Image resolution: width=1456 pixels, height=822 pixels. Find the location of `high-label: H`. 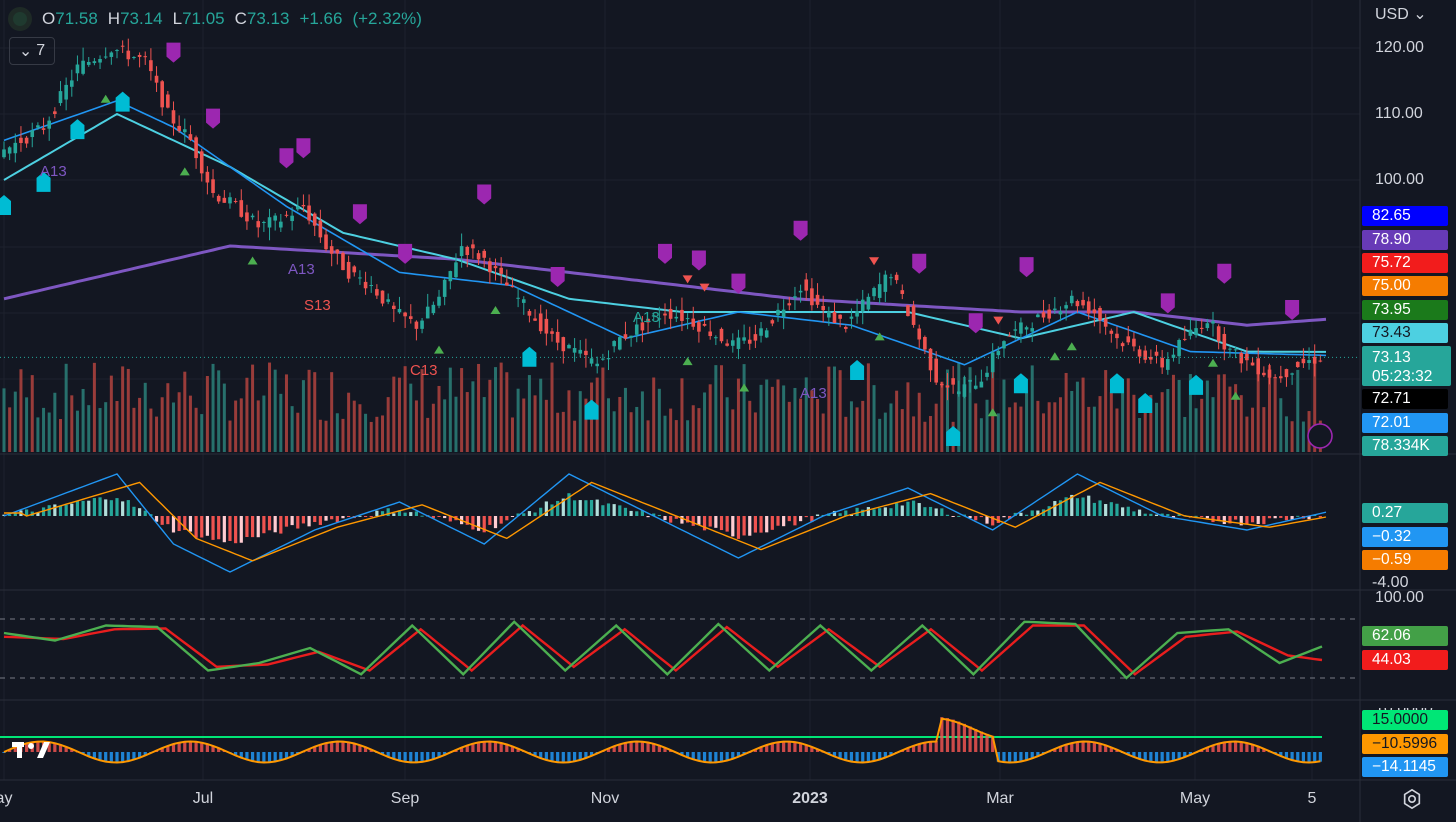

high-label: H is located at coordinates (114, 18).